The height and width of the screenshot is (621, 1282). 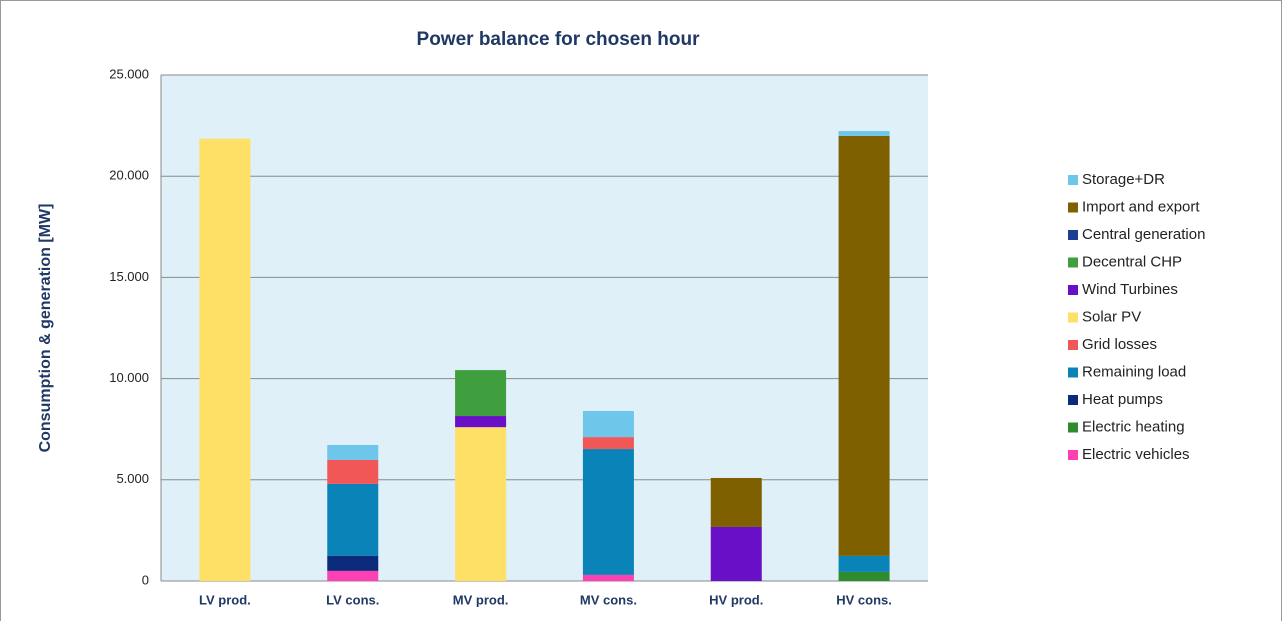 What do you see at coordinates (1132, 261) in the screenshot?
I see `legend-label: Decentral CHP` at bounding box center [1132, 261].